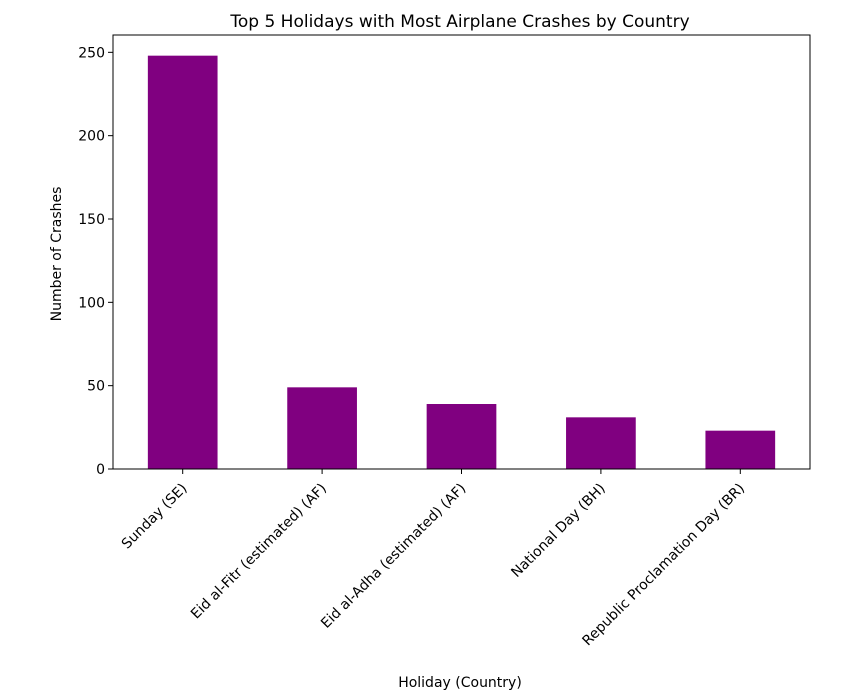 The width and height of the screenshot is (867, 695). What do you see at coordinates (57, 254) in the screenshot?
I see `y-axis-label: Number of Crashes` at bounding box center [57, 254].